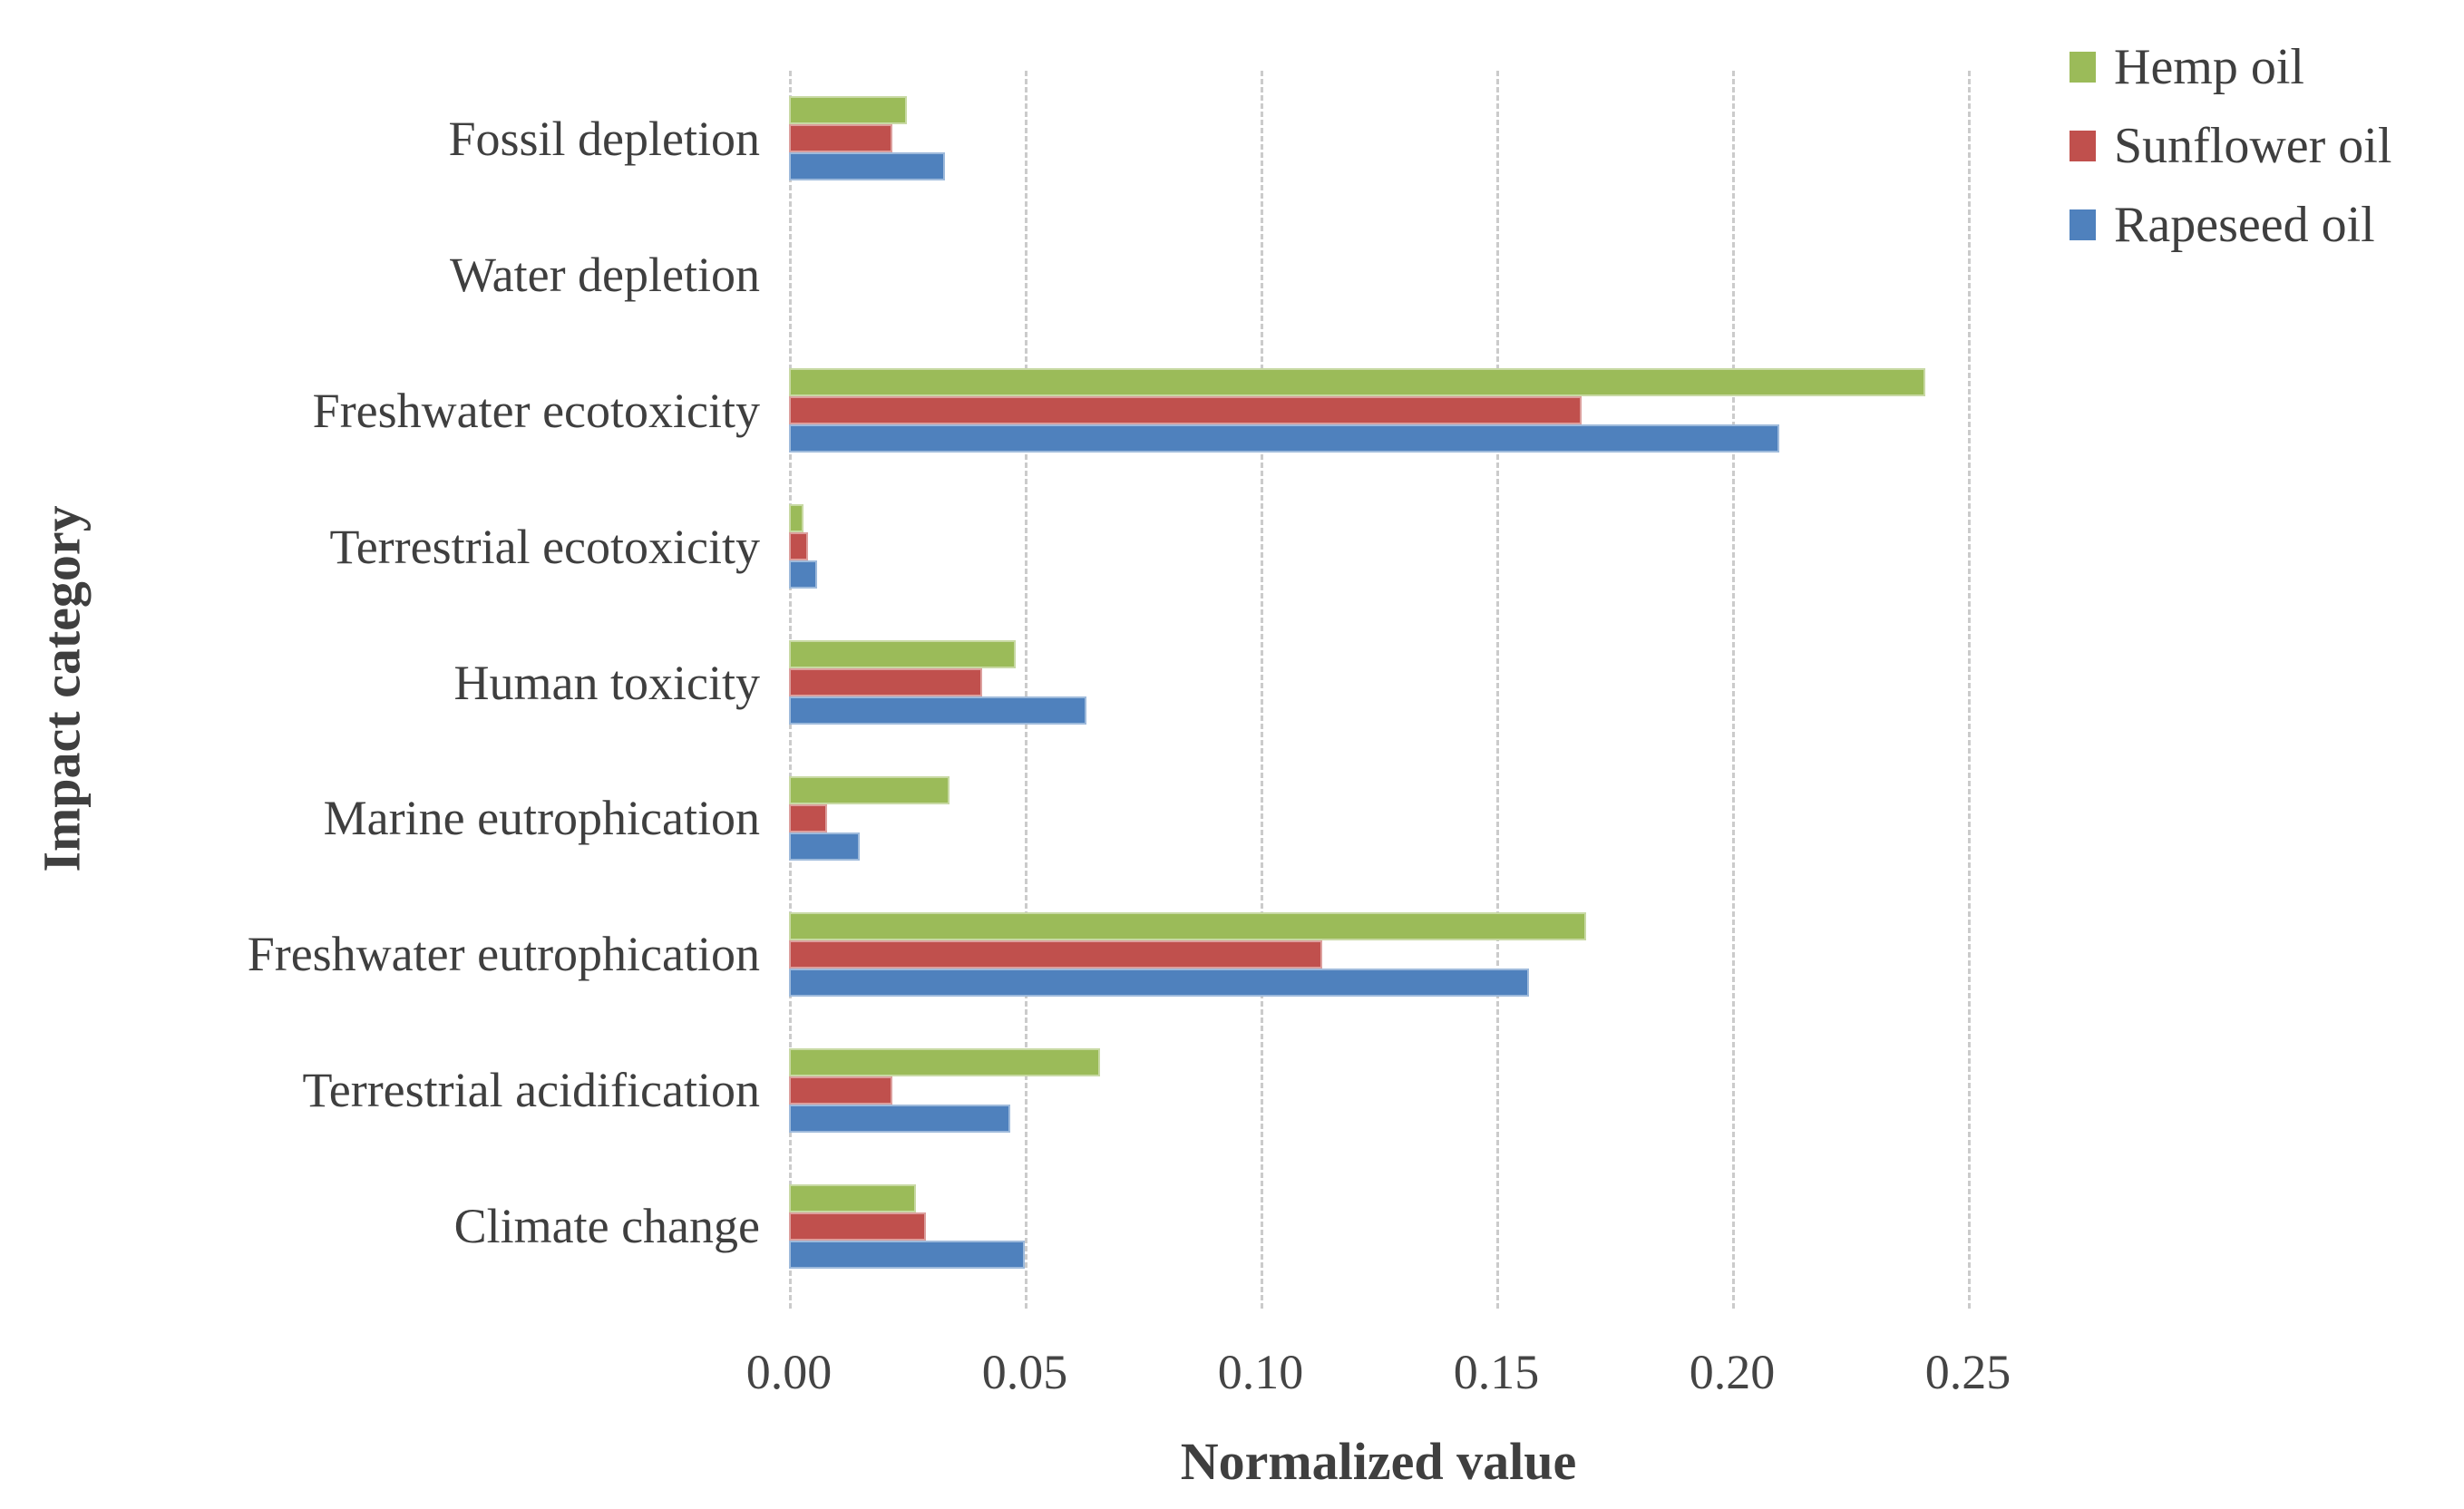 This screenshot has width=2464, height=1509. What do you see at coordinates (606, 682) in the screenshot?
I see `category-label: Human toxicity` at bounding box center [606, 682].